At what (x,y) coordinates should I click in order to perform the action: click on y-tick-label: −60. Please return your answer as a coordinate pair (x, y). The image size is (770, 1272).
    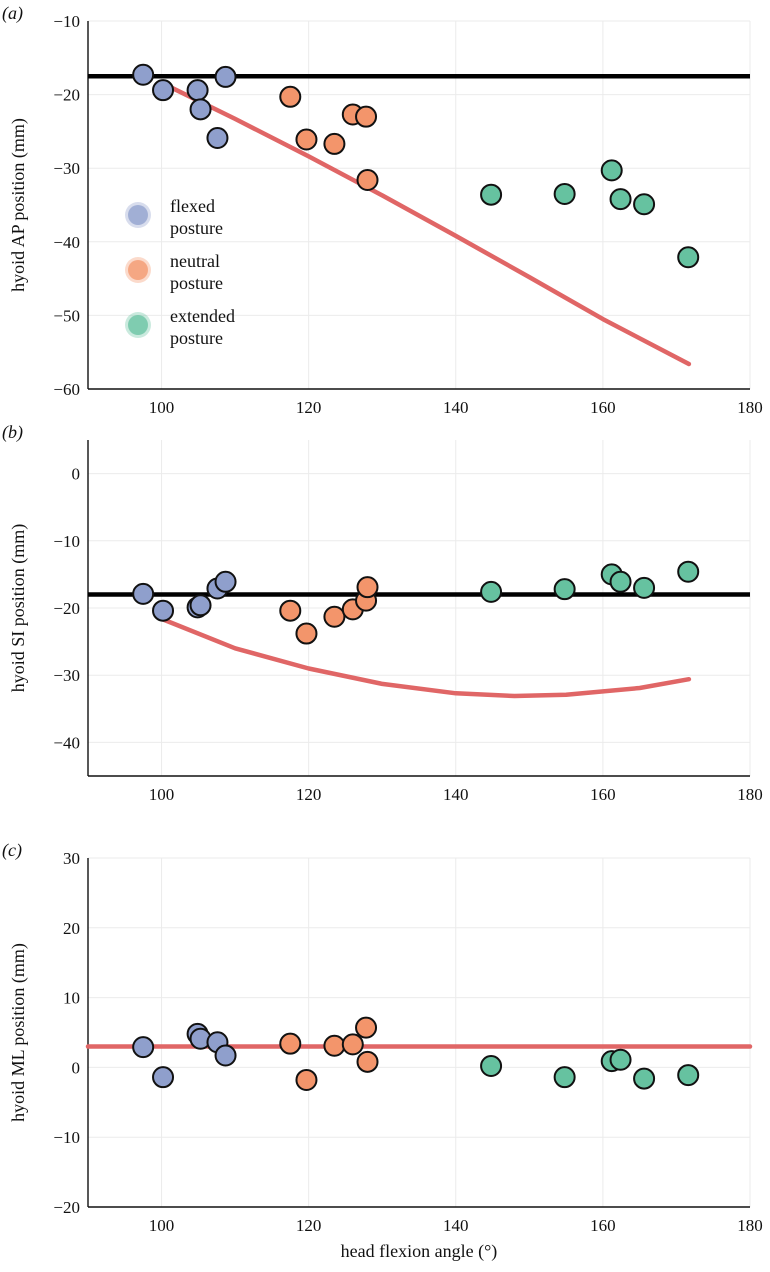
    Looking at the image, I should click on (66, 389).